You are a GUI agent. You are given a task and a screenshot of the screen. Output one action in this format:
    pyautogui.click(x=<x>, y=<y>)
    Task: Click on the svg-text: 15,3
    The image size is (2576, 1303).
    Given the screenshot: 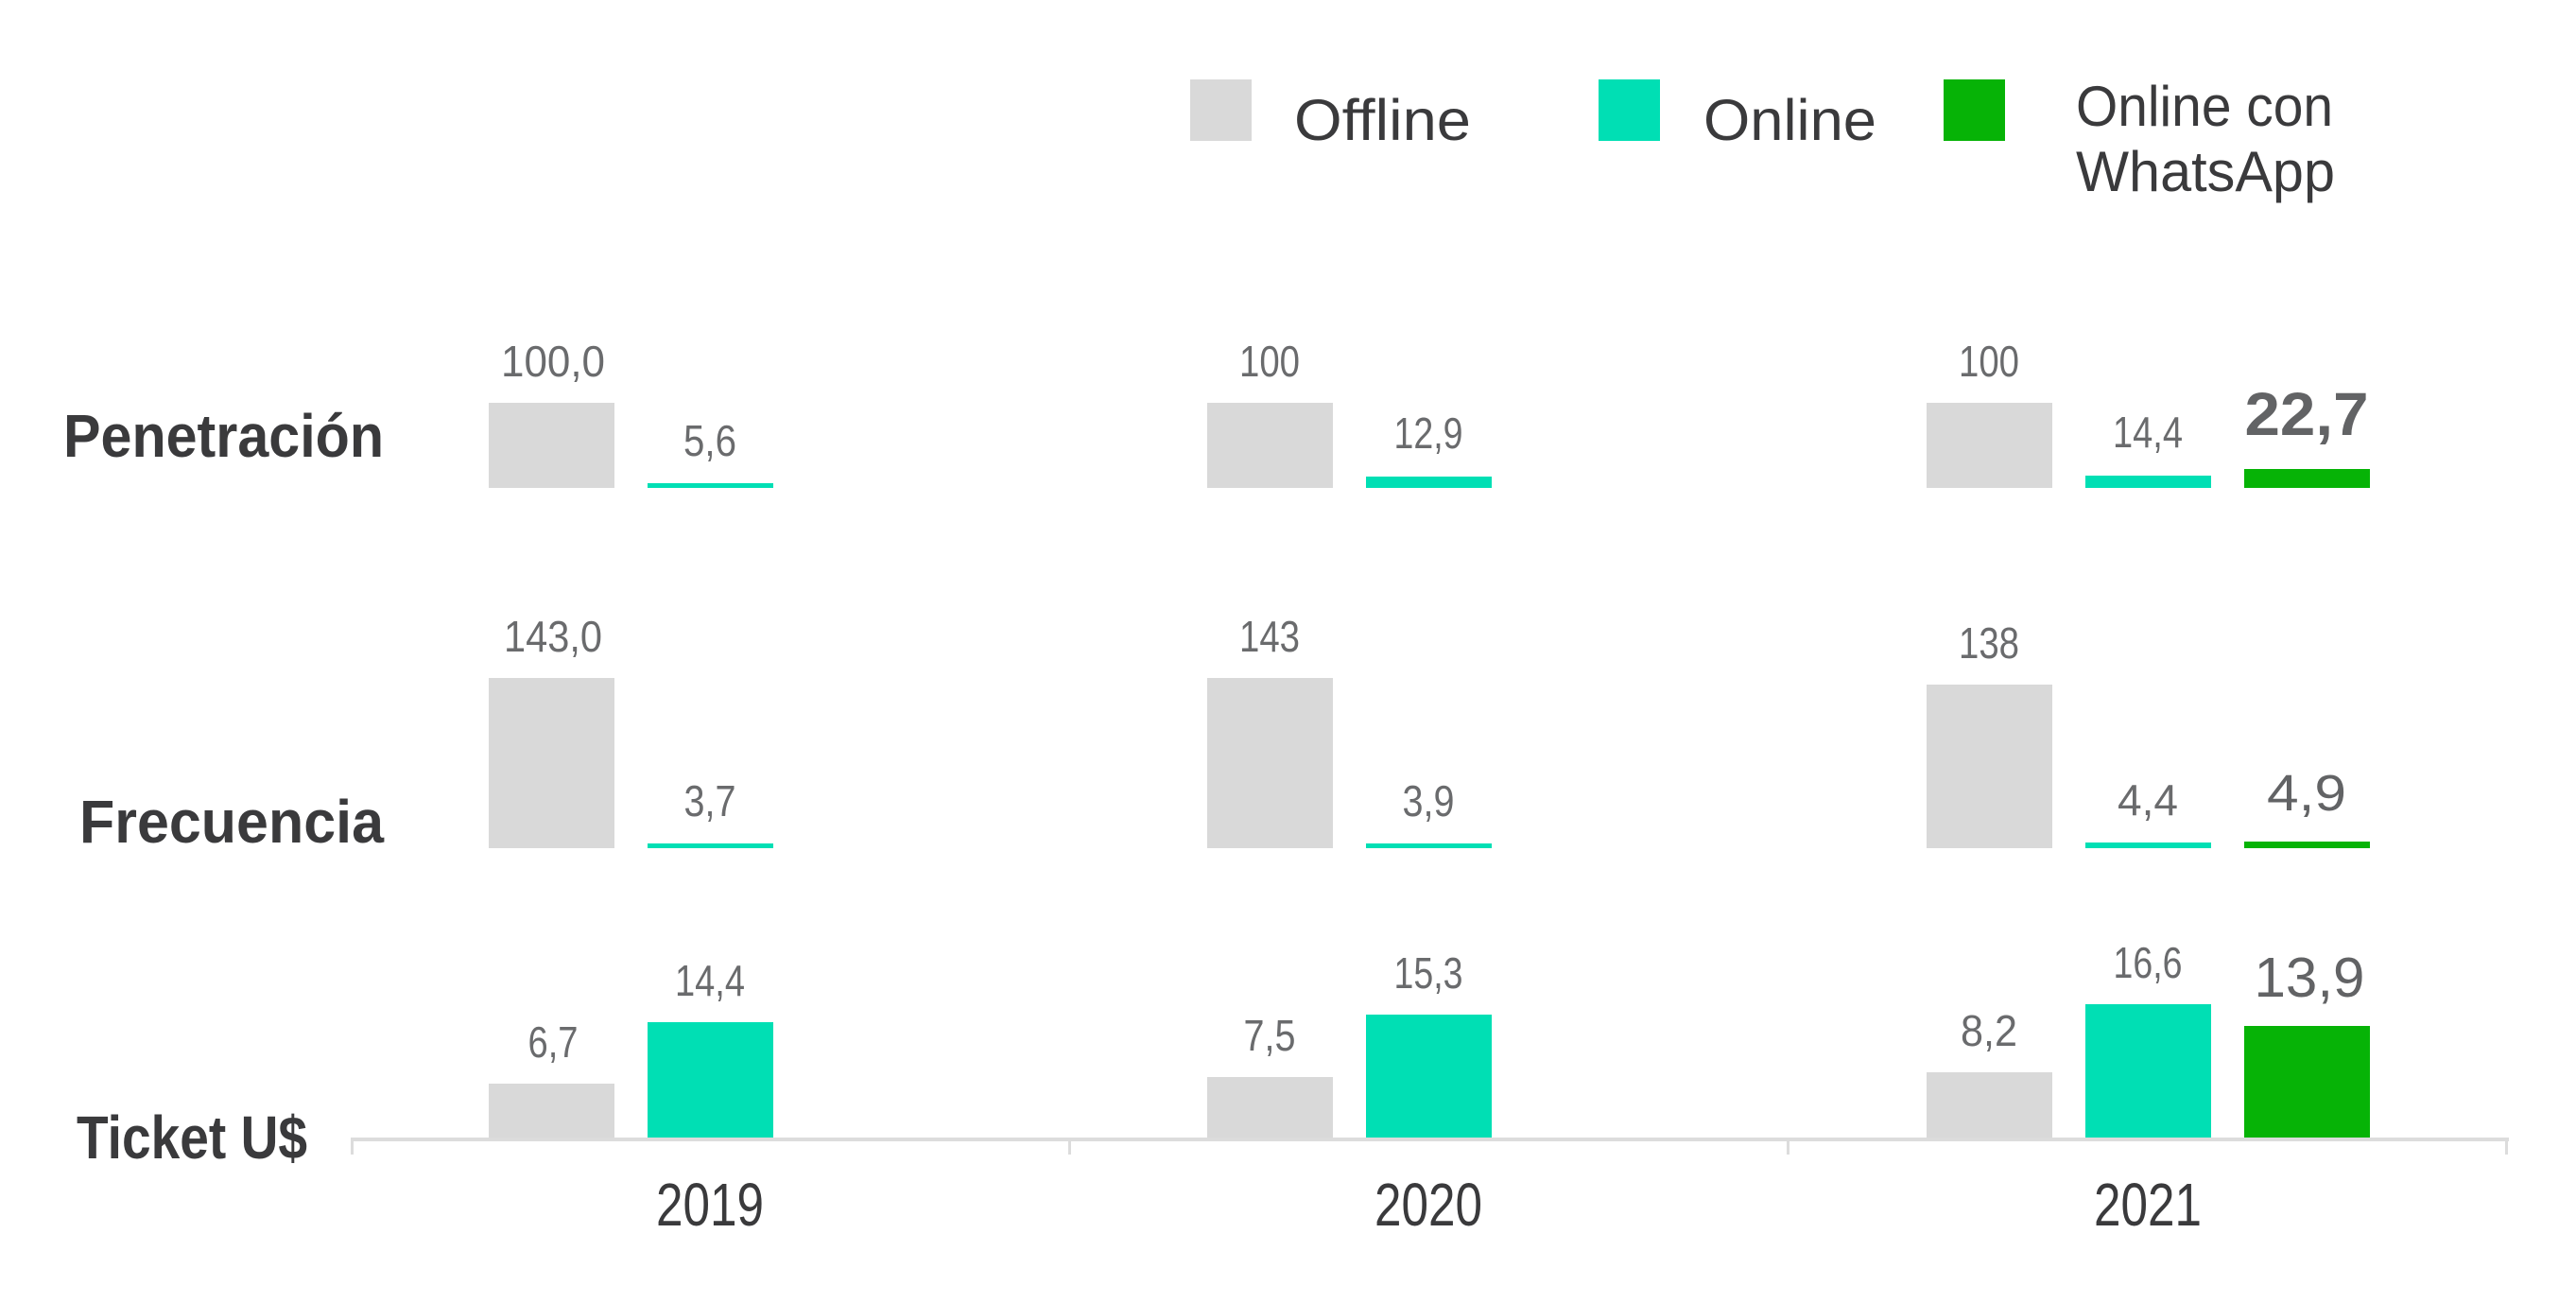 What is the action you would take?
    pyautogui.click(x=1428, y=973)
    